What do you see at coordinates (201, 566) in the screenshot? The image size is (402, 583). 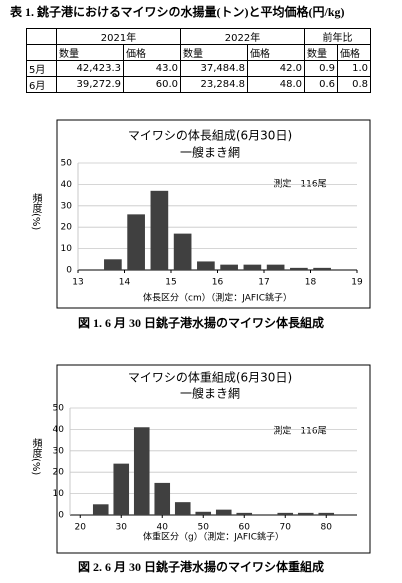 I see `caption: 図 2. 6 月 30 日銚子港水揚のマイワシ体重組成` at bounding box center [201, 566].